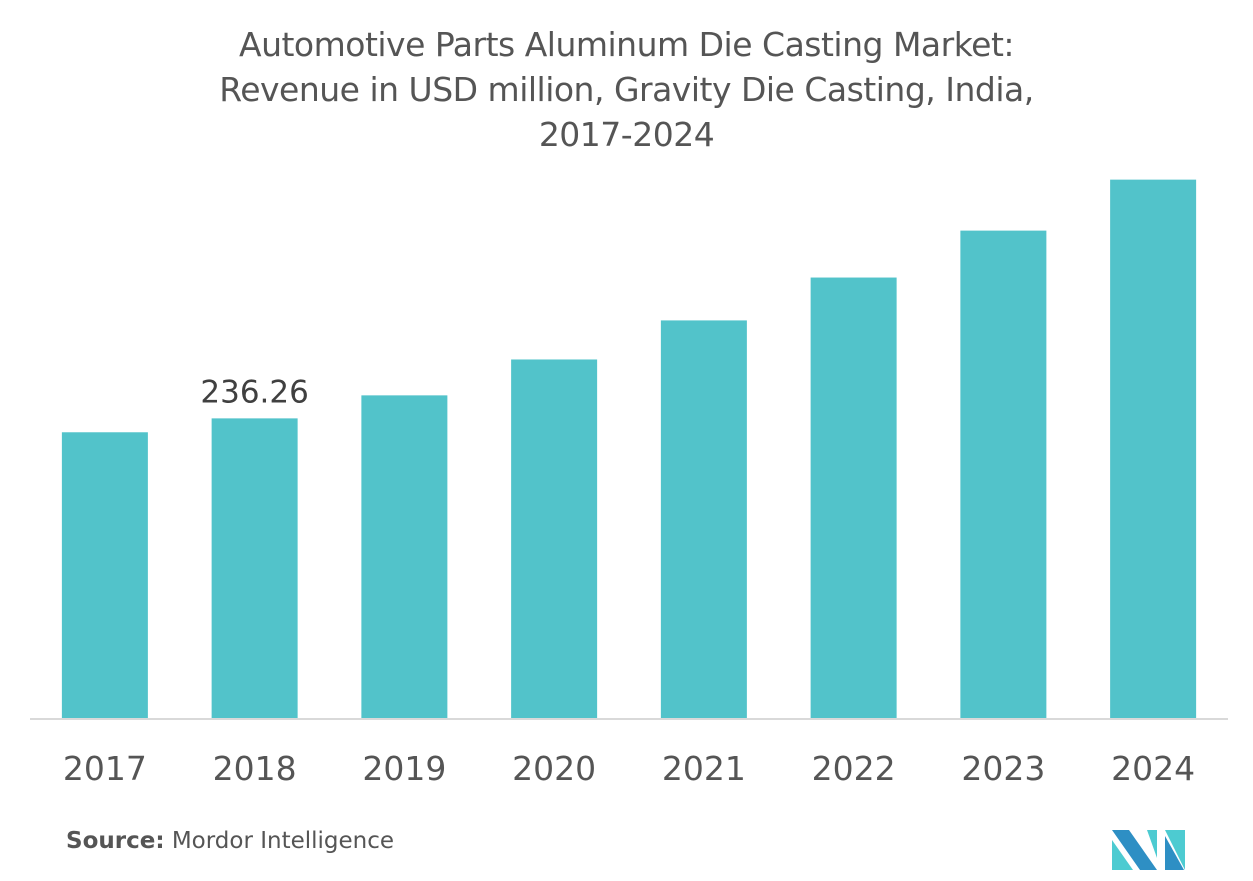 This screenshot has height=881, width=1253. What do you see at coordinates (1153, 448) in the screenshot?
I see `bar-2024` at bounding box center [1153, 448].